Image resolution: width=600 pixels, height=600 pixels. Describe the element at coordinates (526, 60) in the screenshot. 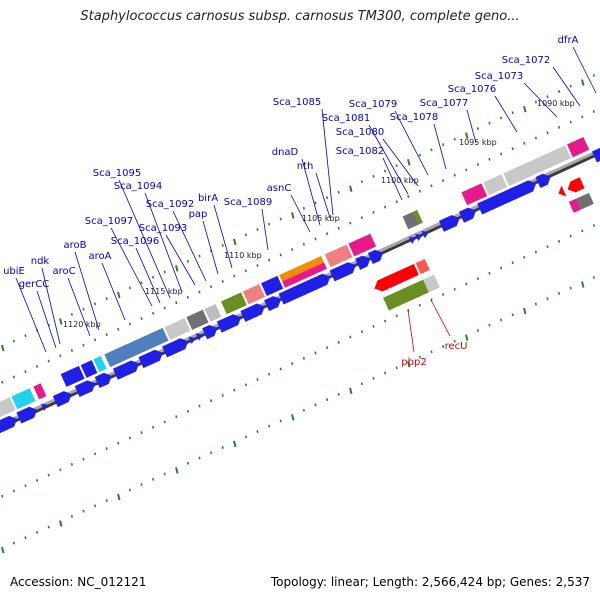

I see `gene-label-sca-1072: Sca_1072` at that location.